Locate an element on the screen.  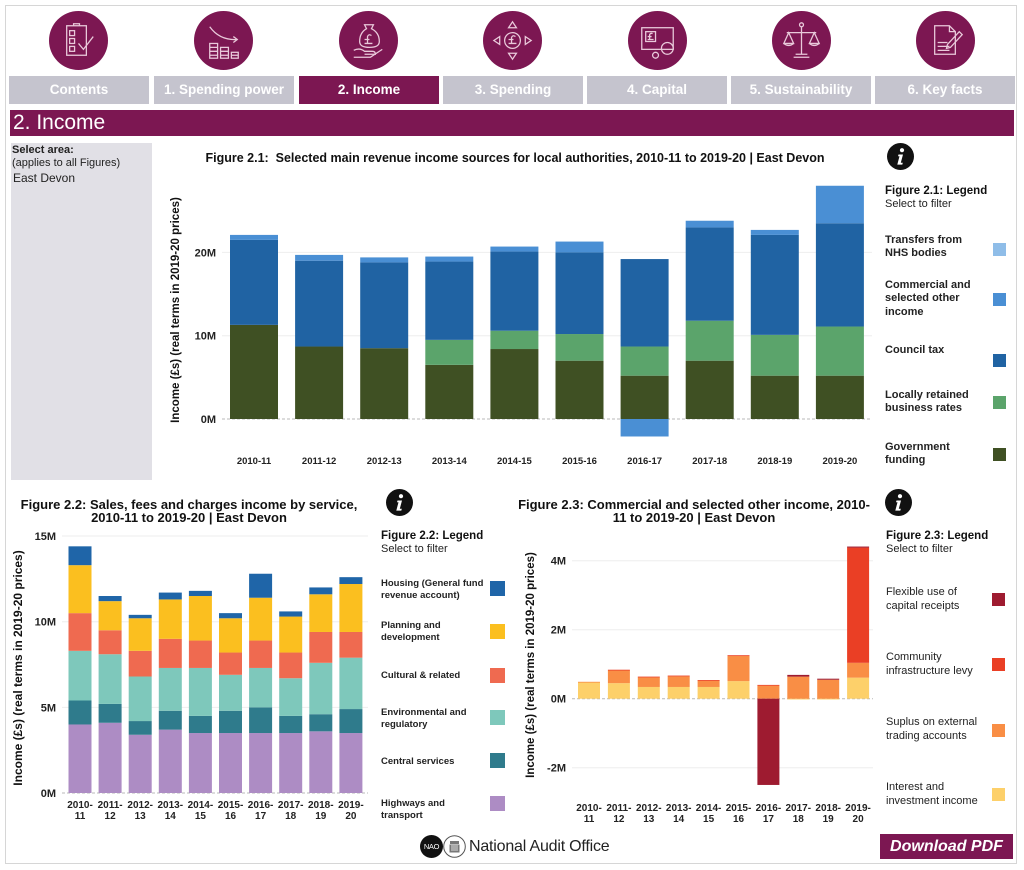
legend-item-planning: Planning and development is located at coordinates (444, 632).